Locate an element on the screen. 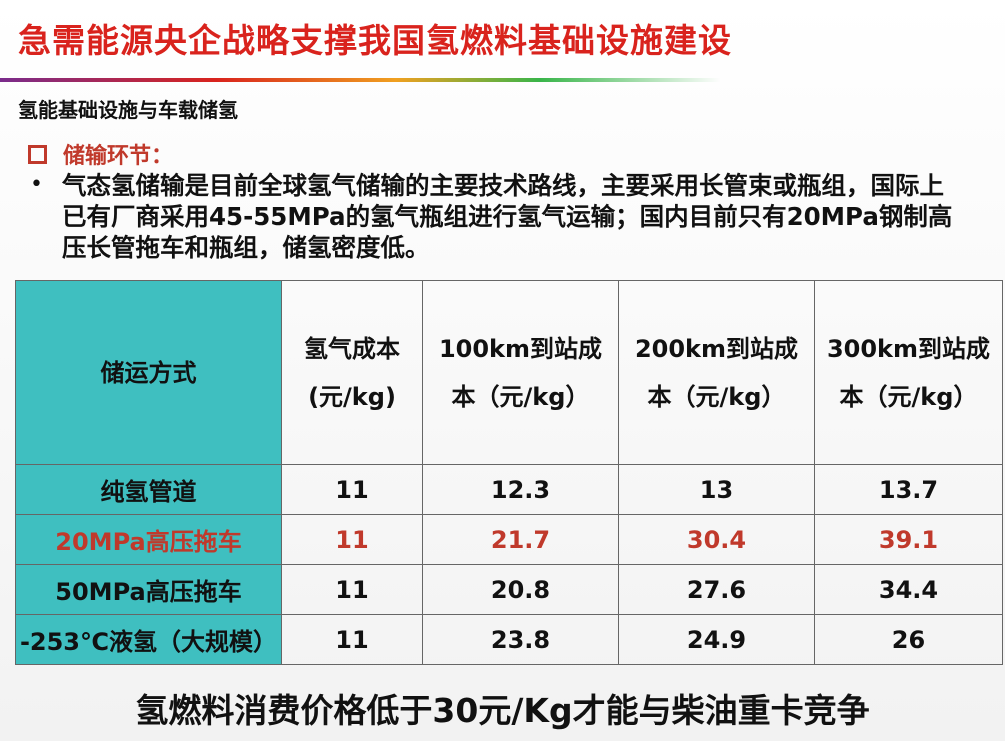  table-row: 50MPa高压拖车 11 20.8 27.6 34.4 is located at coordinates (509, 589).